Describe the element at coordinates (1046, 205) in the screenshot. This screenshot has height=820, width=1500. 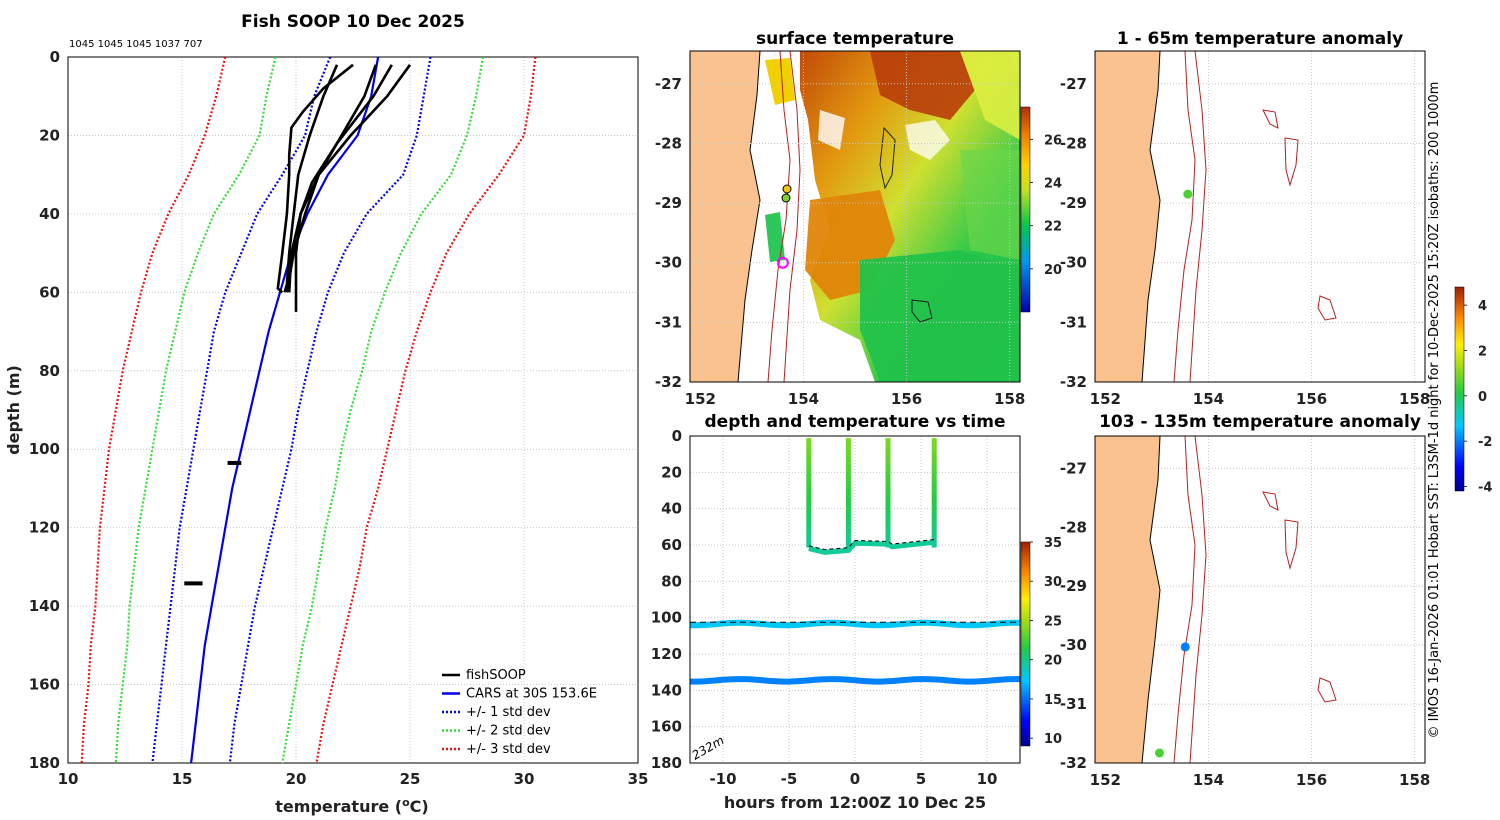
I see `sst-colorbar-tick-labels: 26 24 22 20` at that location.